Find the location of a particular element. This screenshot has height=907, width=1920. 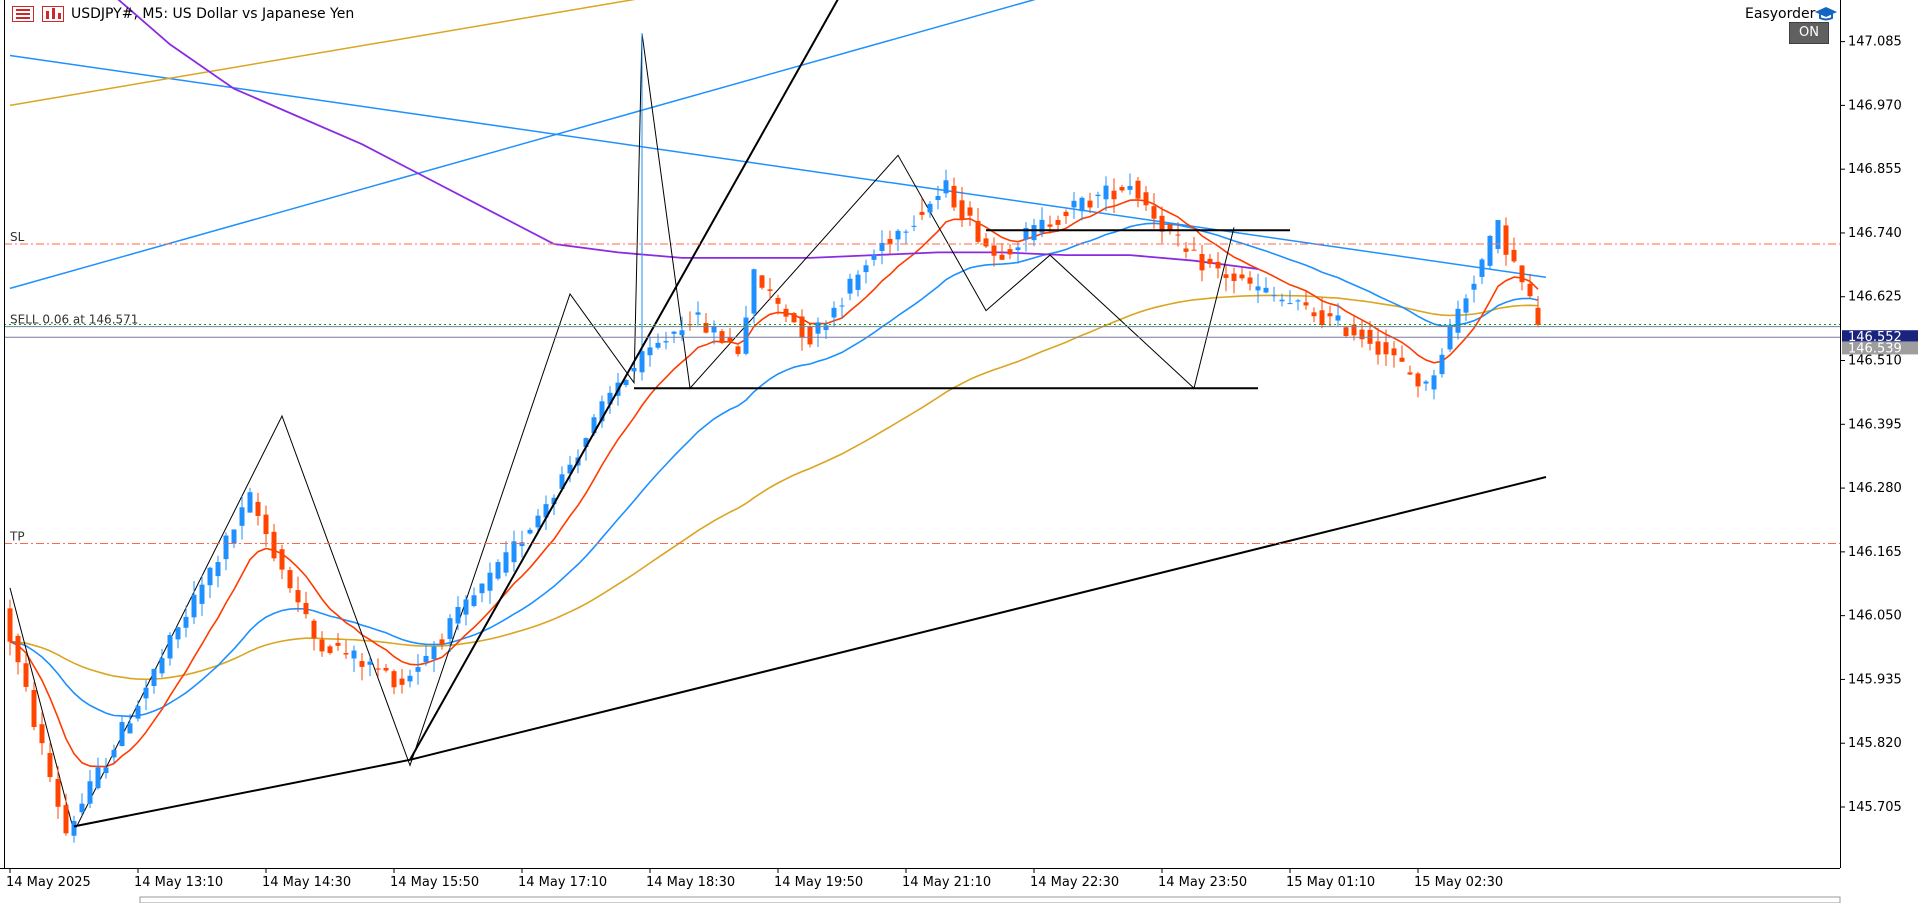

y-tick-label: 146.510 is located at coordinates (1875, 361).